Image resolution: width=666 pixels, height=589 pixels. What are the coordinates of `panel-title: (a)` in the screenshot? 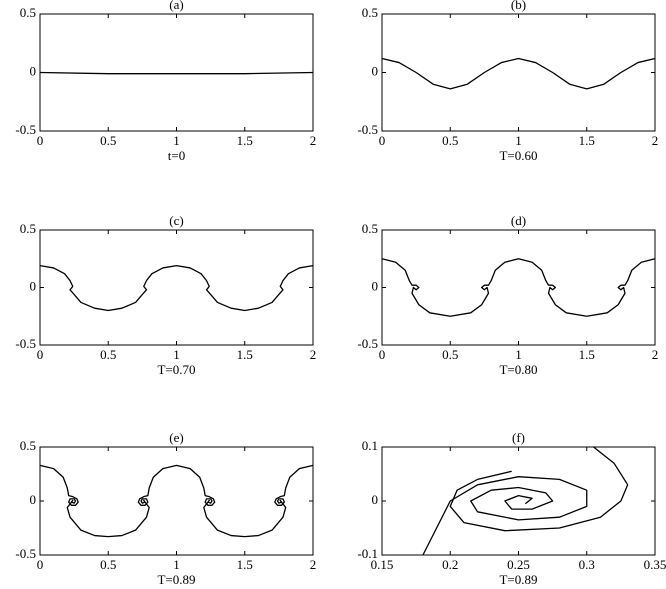 It's located at (176, 6).